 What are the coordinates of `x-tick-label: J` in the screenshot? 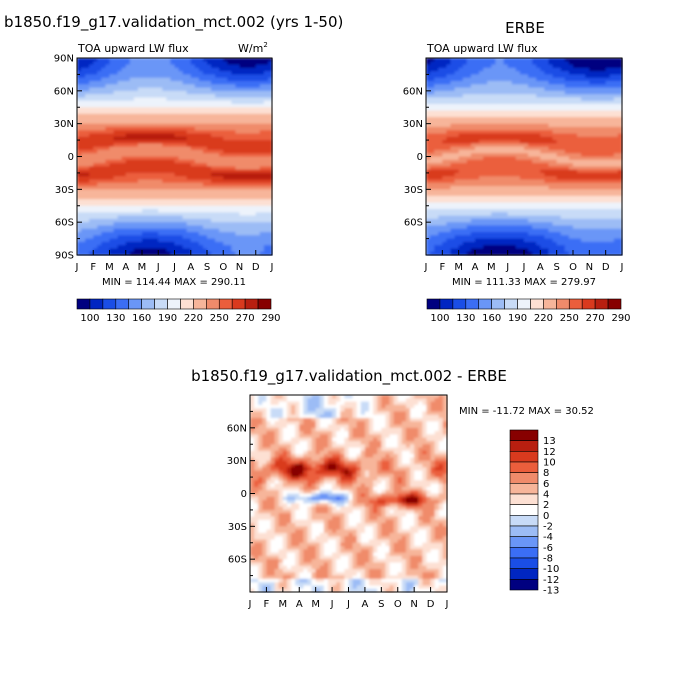 It's located at (77, 267).